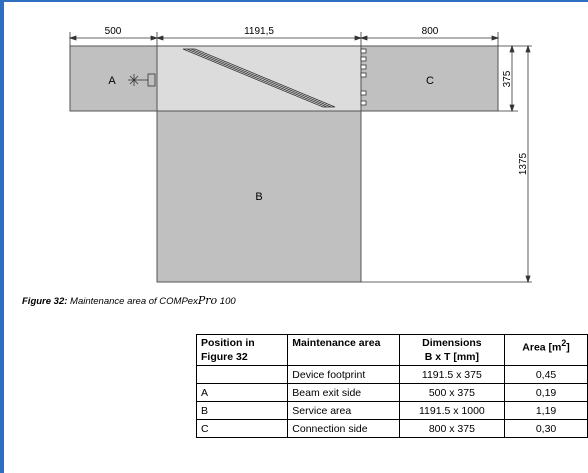  I want to click on cell-dimensions: 800 x 375, so click(452, 428).